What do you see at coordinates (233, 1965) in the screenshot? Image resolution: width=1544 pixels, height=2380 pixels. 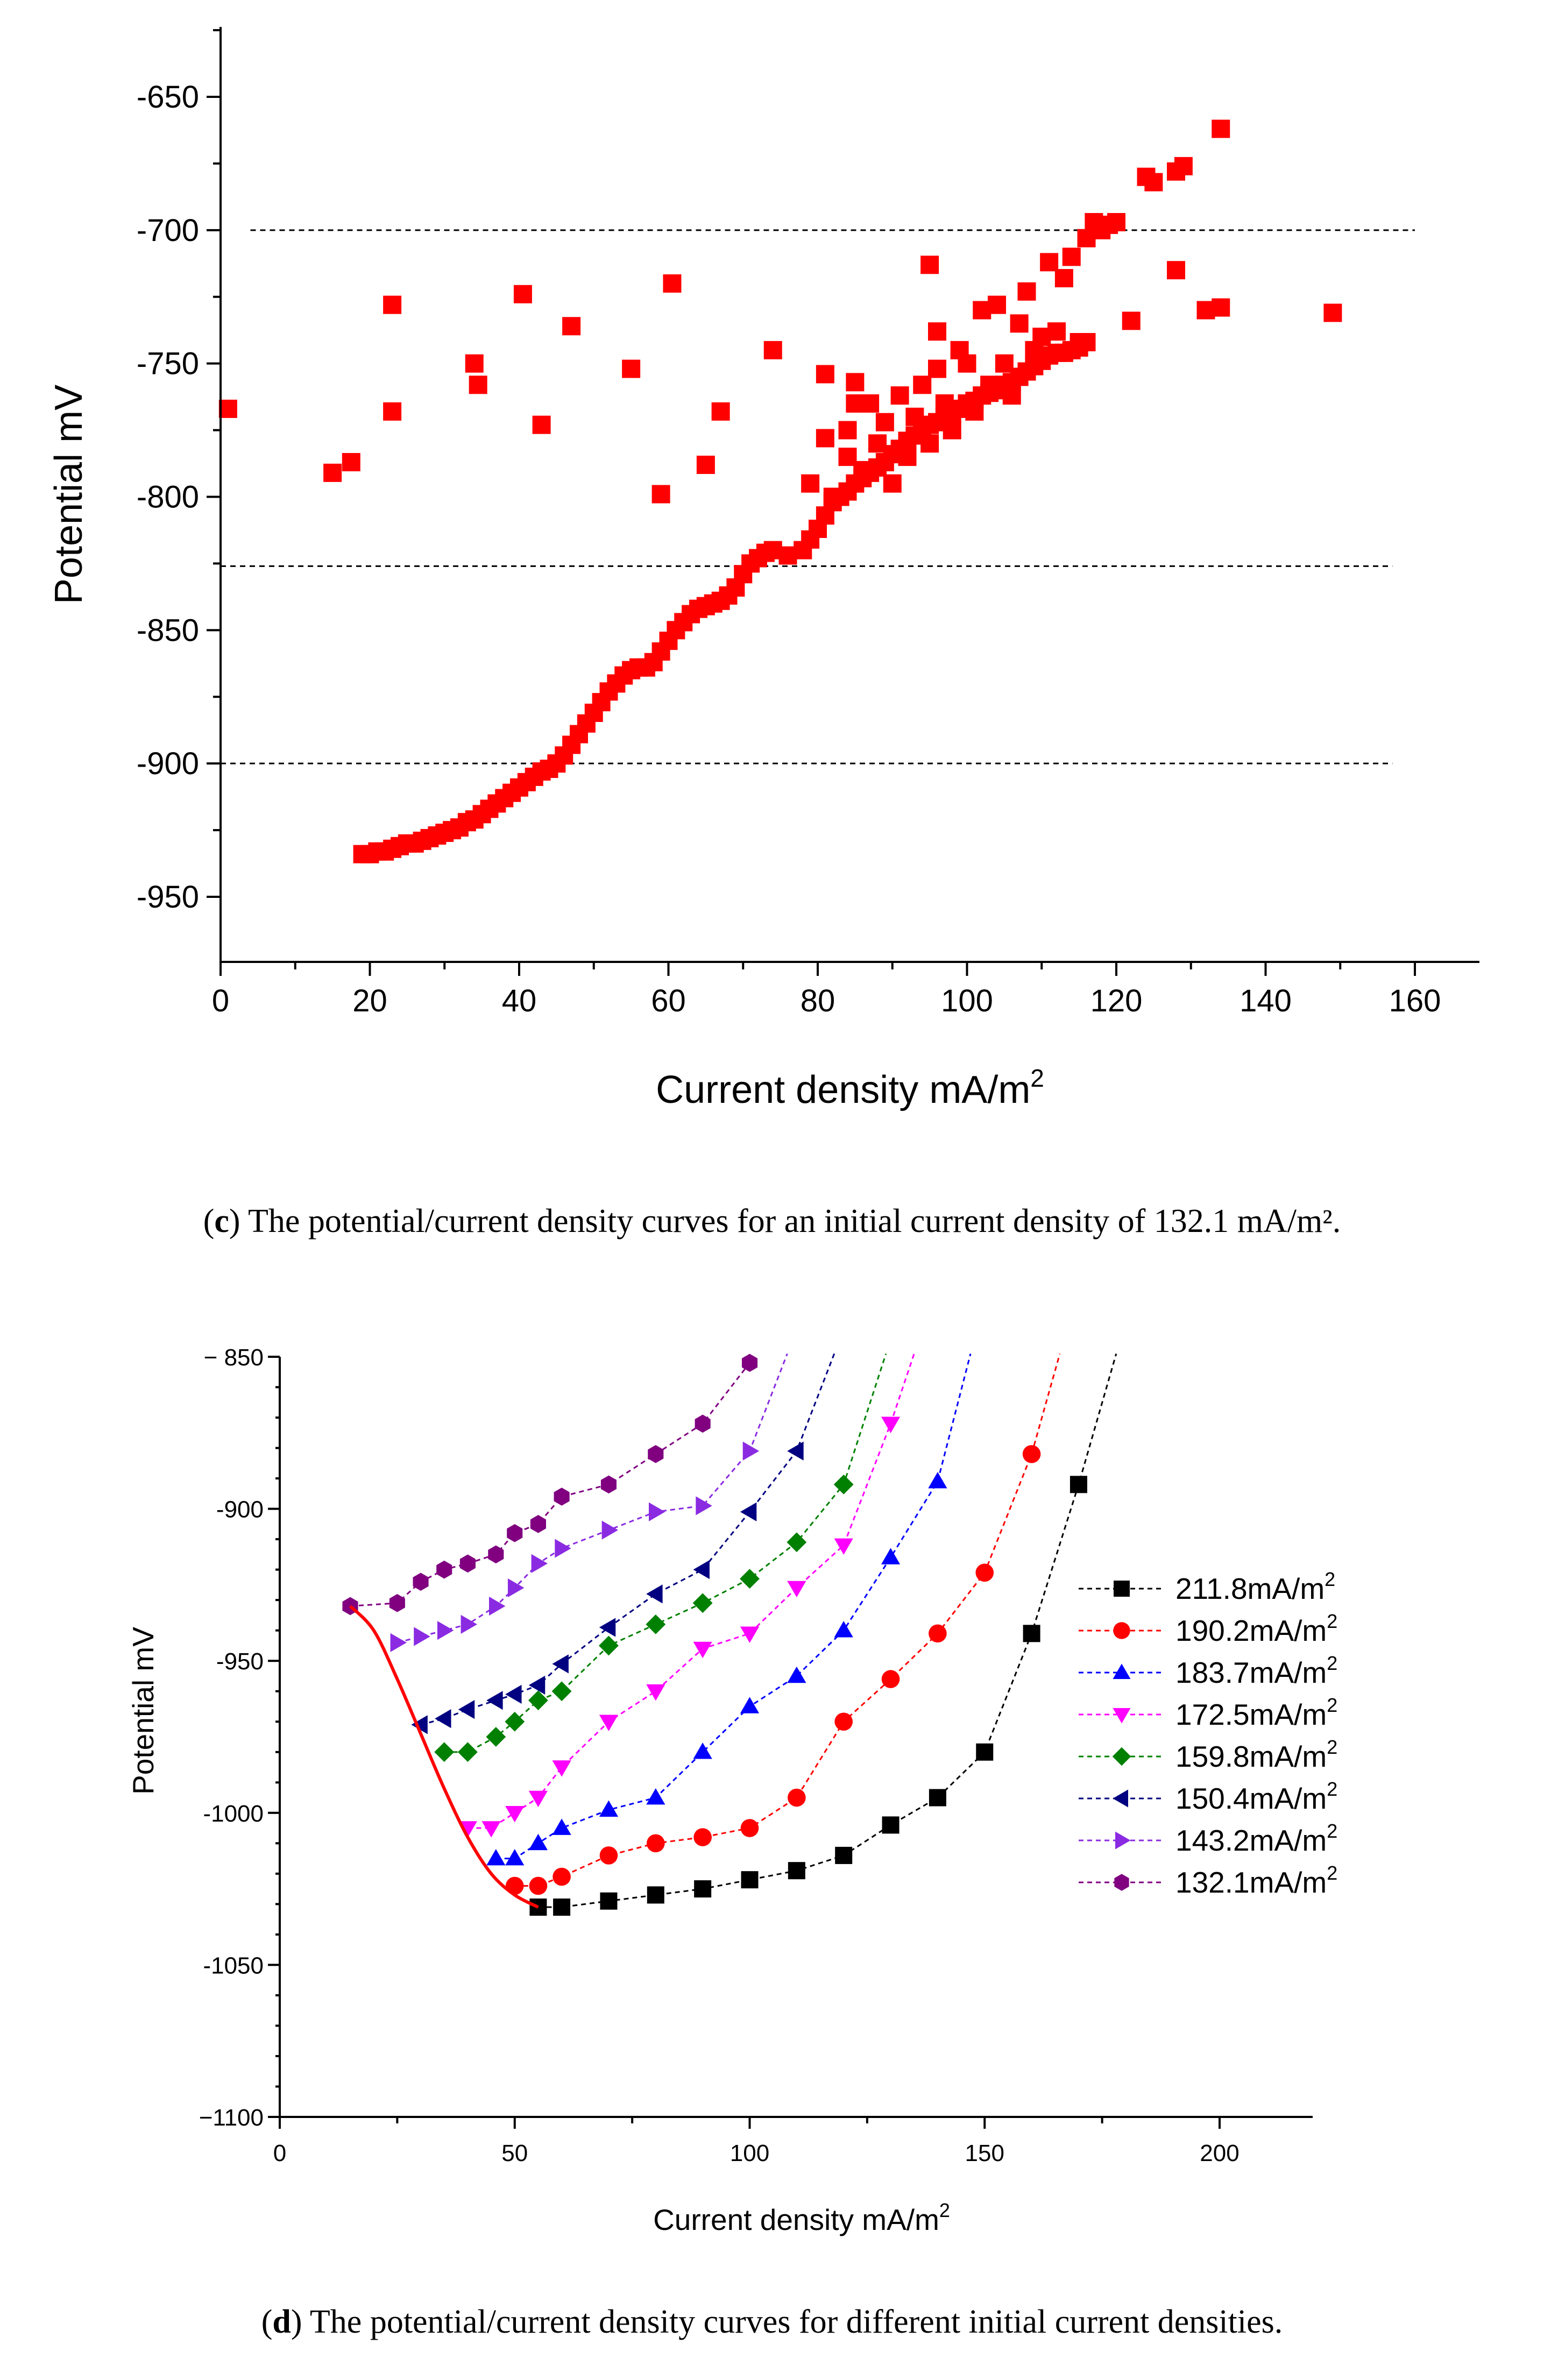 I see `y-tick-label-1: -1050` at bounding box center [233, 1965].